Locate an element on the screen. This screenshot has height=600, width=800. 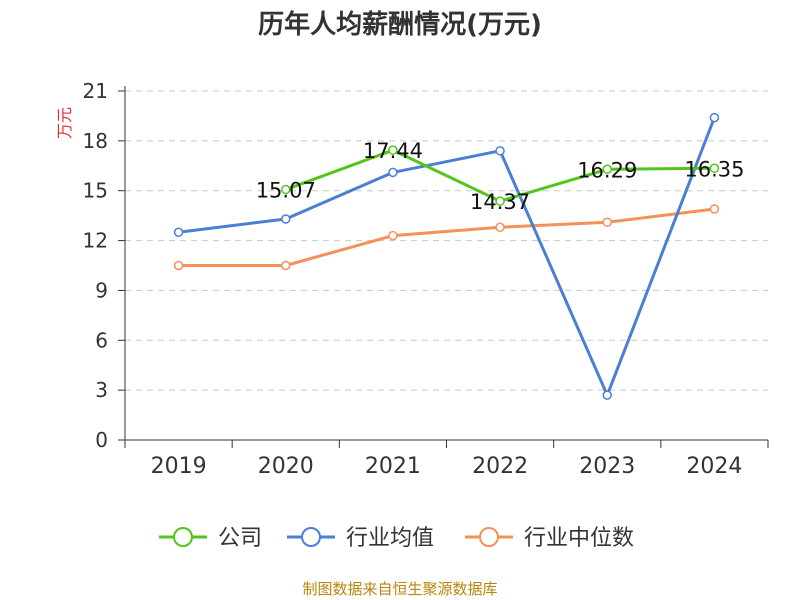
y-tick-label: 15 is located at coordinates (95, 191).